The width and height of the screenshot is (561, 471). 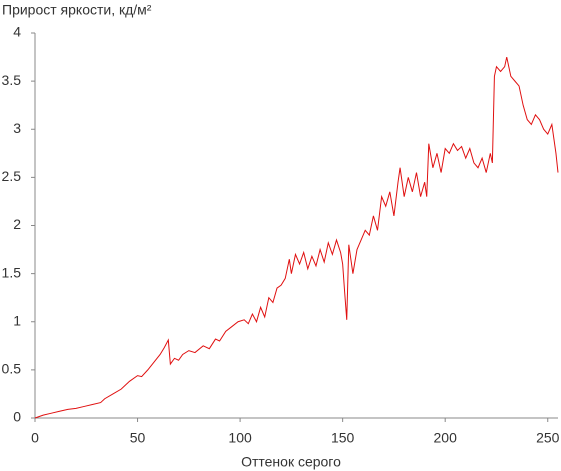 What do you see at coordinates (291, 462) in the screenshot?
I see `x-axis-title: Оттенок серого` at bounding box center [291, 462].